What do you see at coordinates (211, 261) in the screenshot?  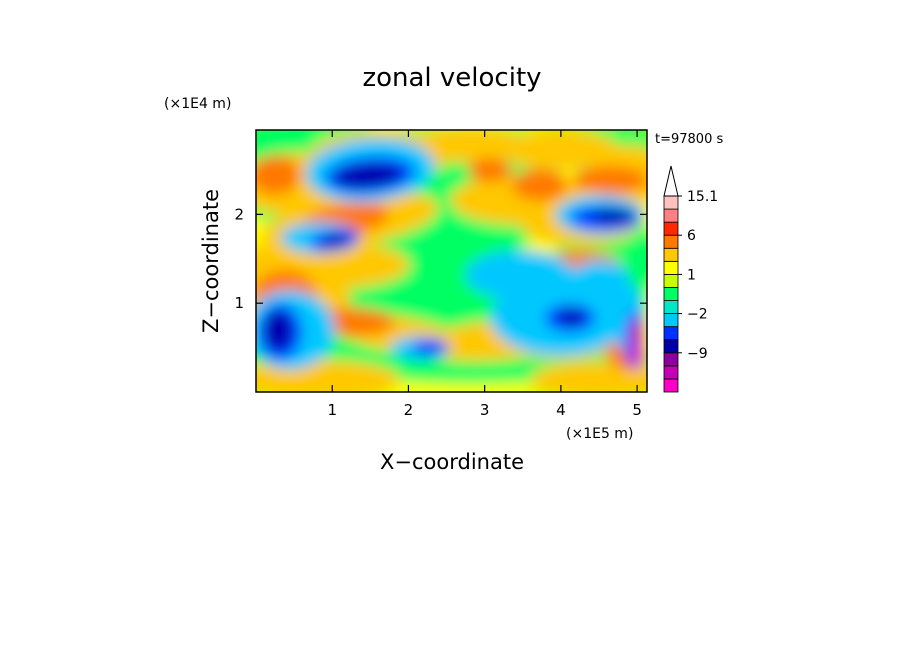 I see `y-axis-label: Z−coordinate` at bounding box center [211, 261].